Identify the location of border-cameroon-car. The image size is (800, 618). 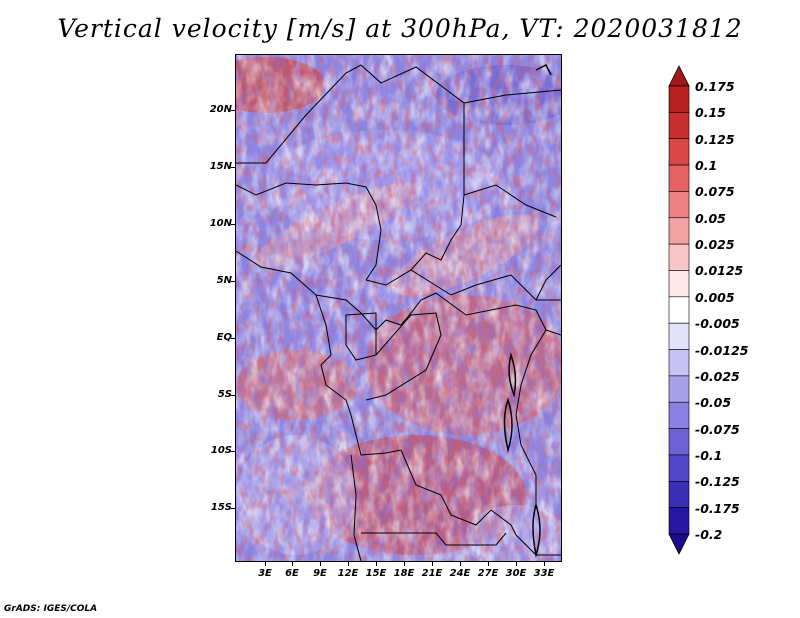
(376, 311).